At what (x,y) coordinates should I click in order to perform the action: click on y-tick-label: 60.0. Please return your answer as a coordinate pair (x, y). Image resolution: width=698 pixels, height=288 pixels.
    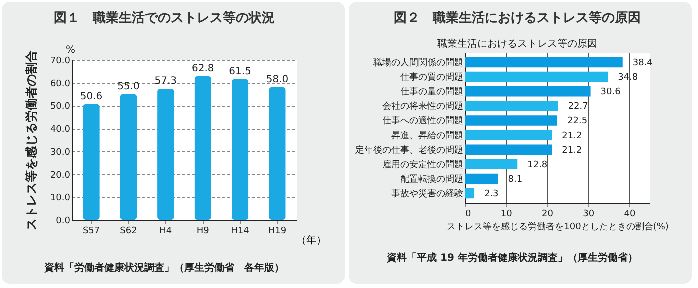
    Looking at the image, I should click on (60, 84).